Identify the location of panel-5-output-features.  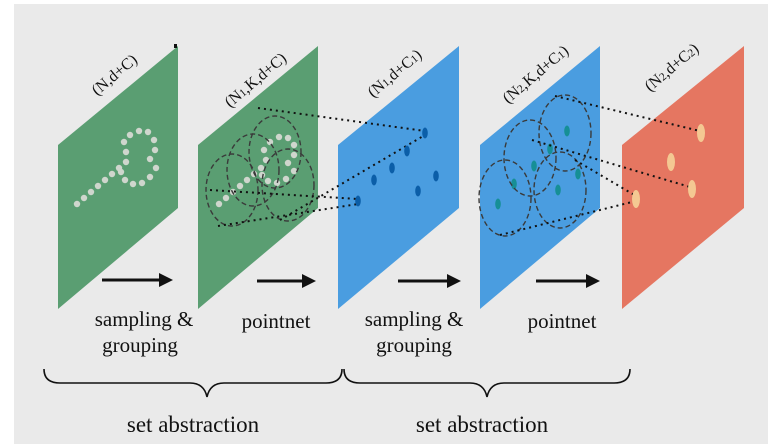
(683, 177).